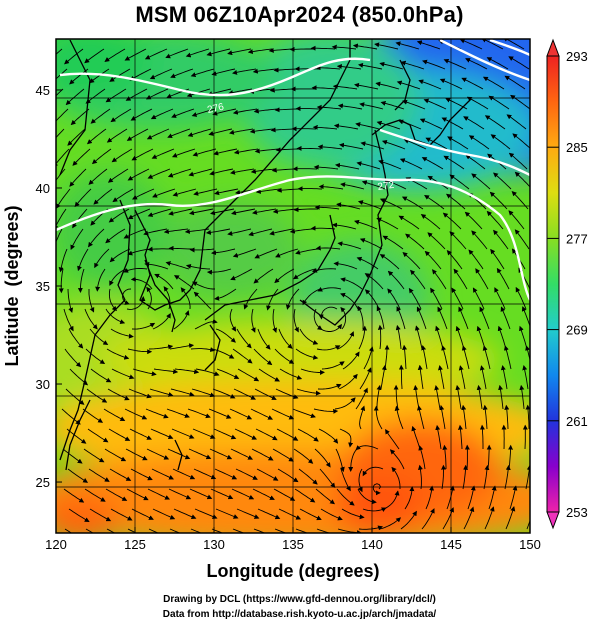 The height and width of the screenshot is (625, 599). Describe the element at coordinates (577, 421) in the screenshot. I see `colorbar-tick-label: 261` at that location.